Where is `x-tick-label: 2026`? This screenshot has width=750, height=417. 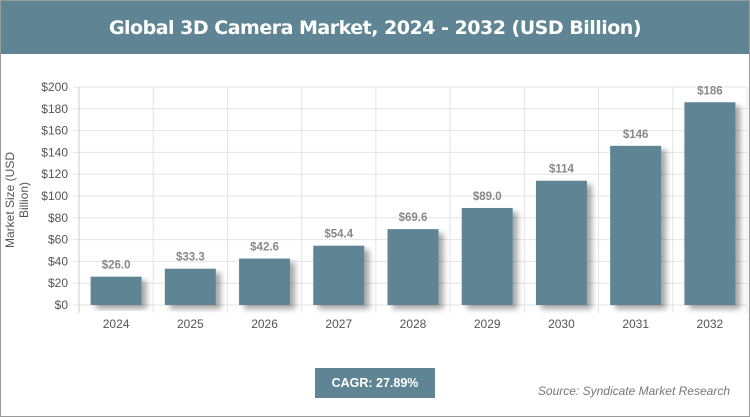 x-tick-label: 2026 is located at coordinates (264, 324).